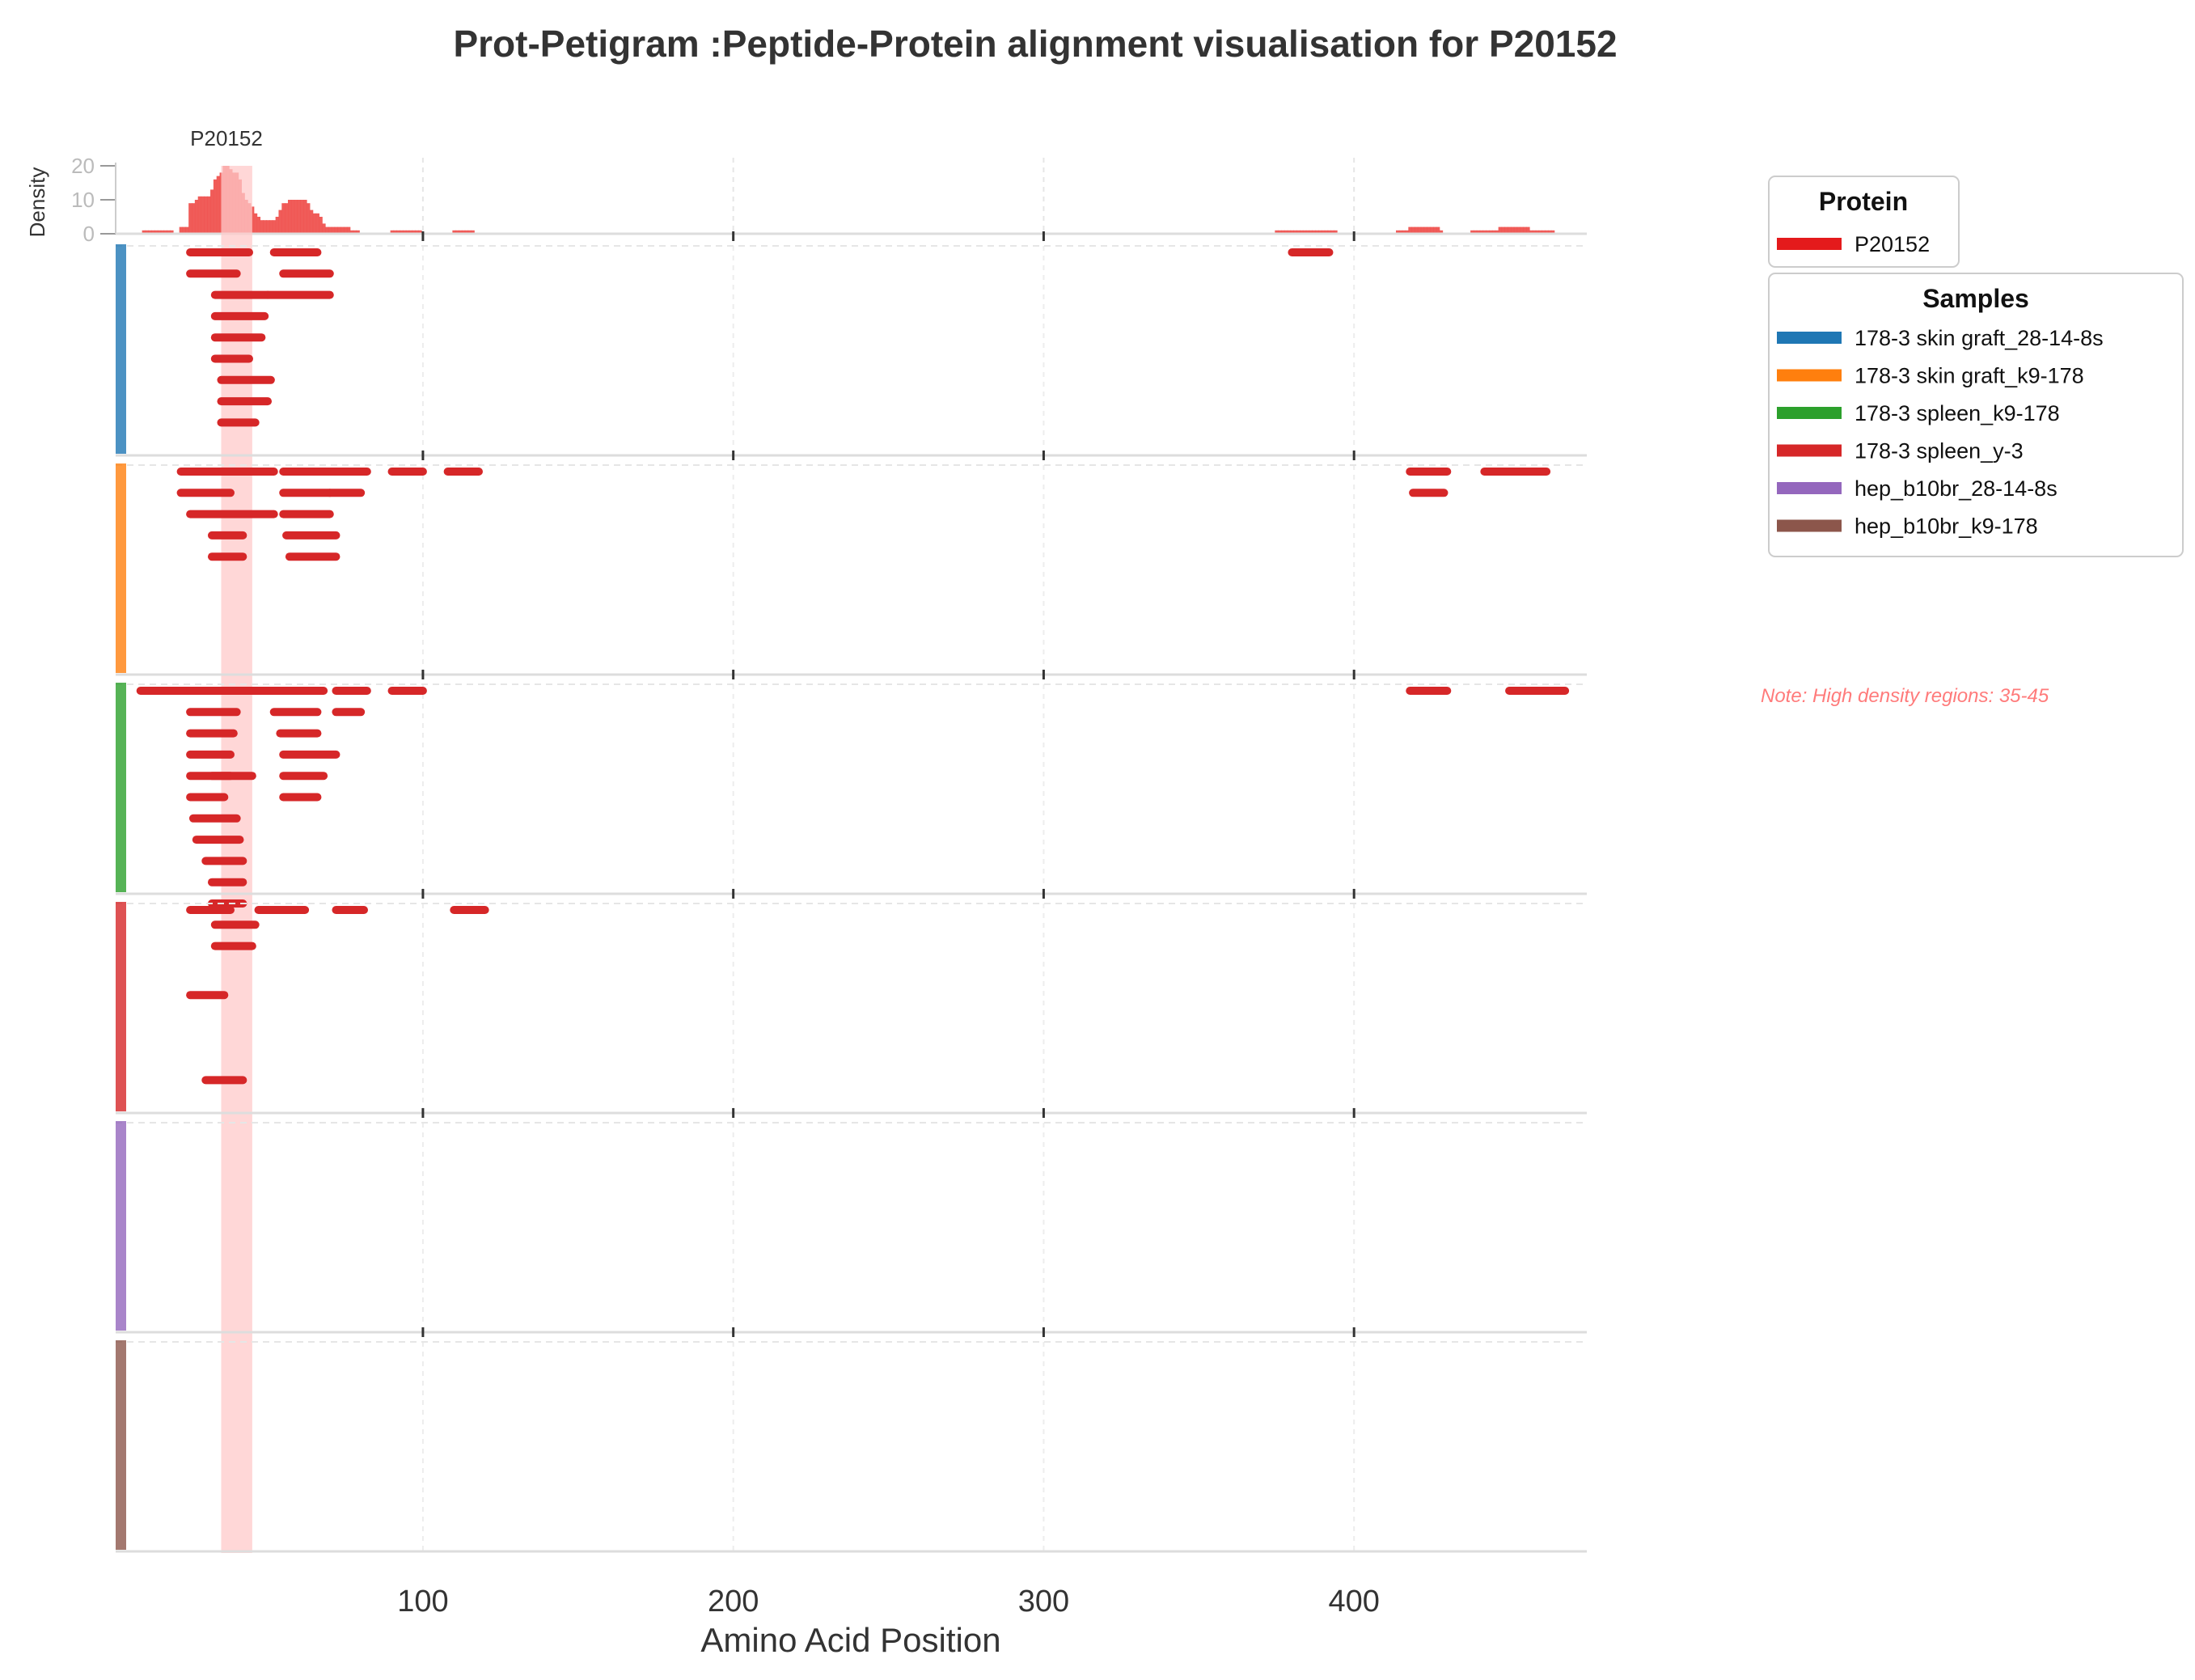  What do you see at coordinates (850, 1640) in the screenshot?
I see `x-axis-label: Amino Acid Position` at bounding box center [850, 1640].